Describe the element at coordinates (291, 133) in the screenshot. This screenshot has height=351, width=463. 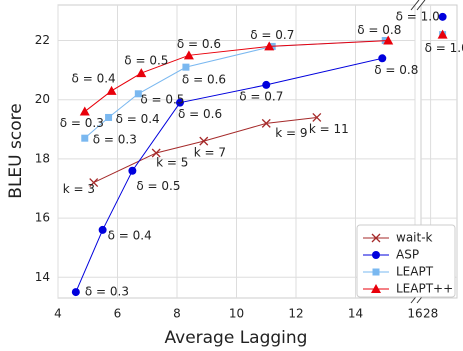
I see `point-label: k = 9` at that location.